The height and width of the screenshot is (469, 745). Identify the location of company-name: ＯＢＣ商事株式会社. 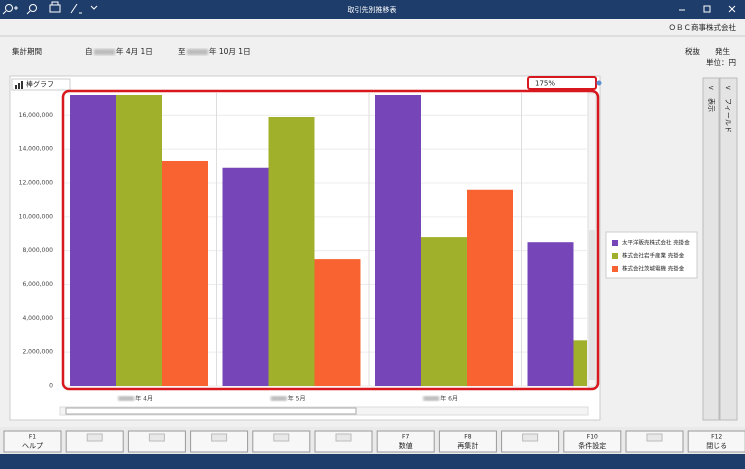
(703, 27).